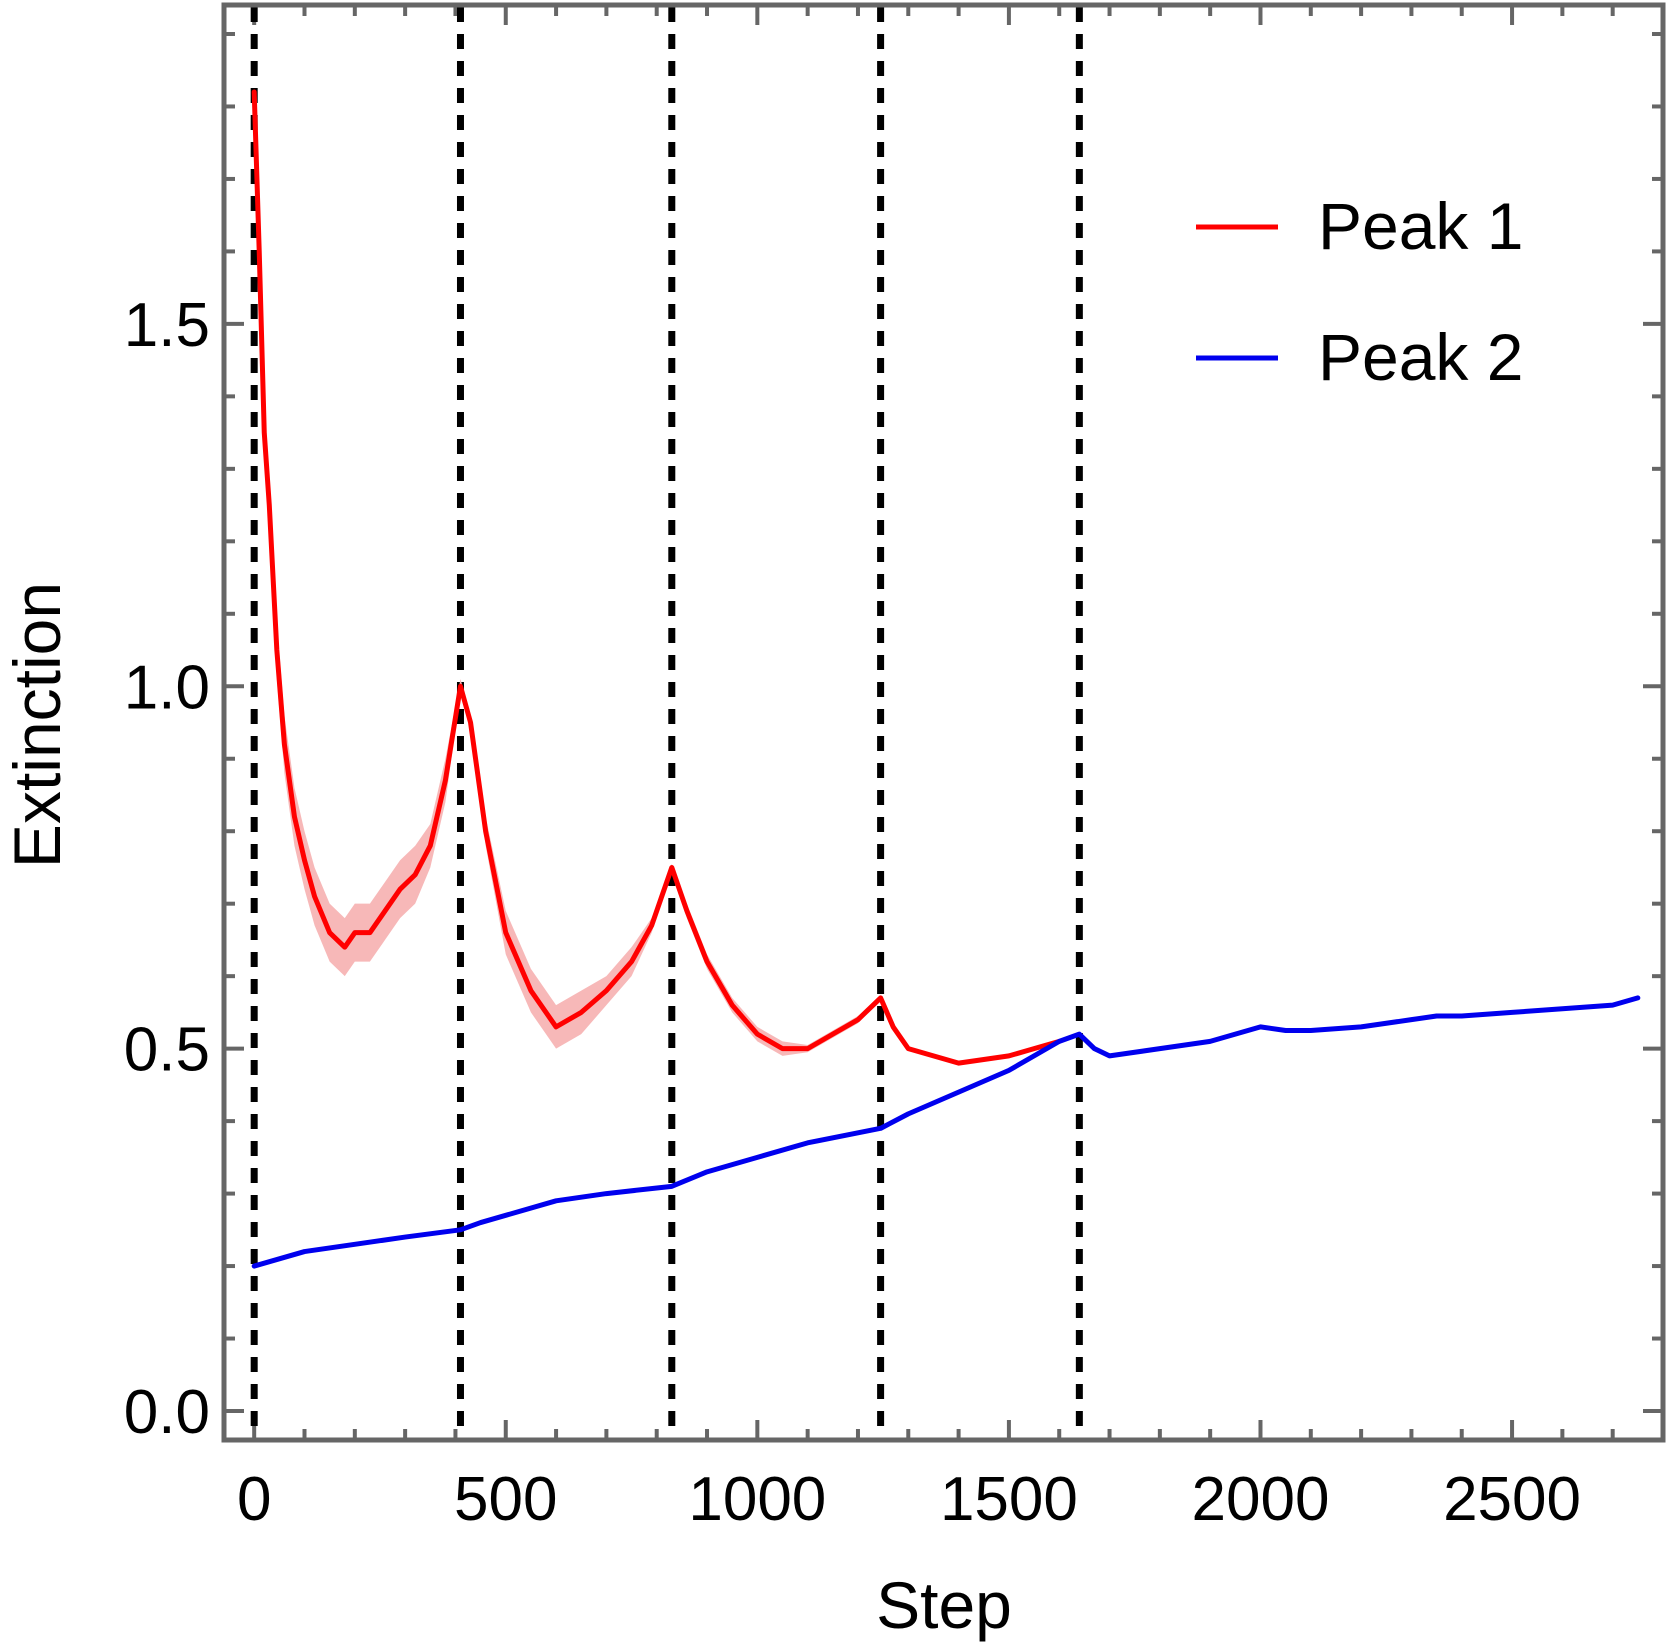 This screenshot has height=1651, width=1667. Describe the element at coordinates (944, 1605) in the screenshot. I see `x-axis-title: Step` at that location.